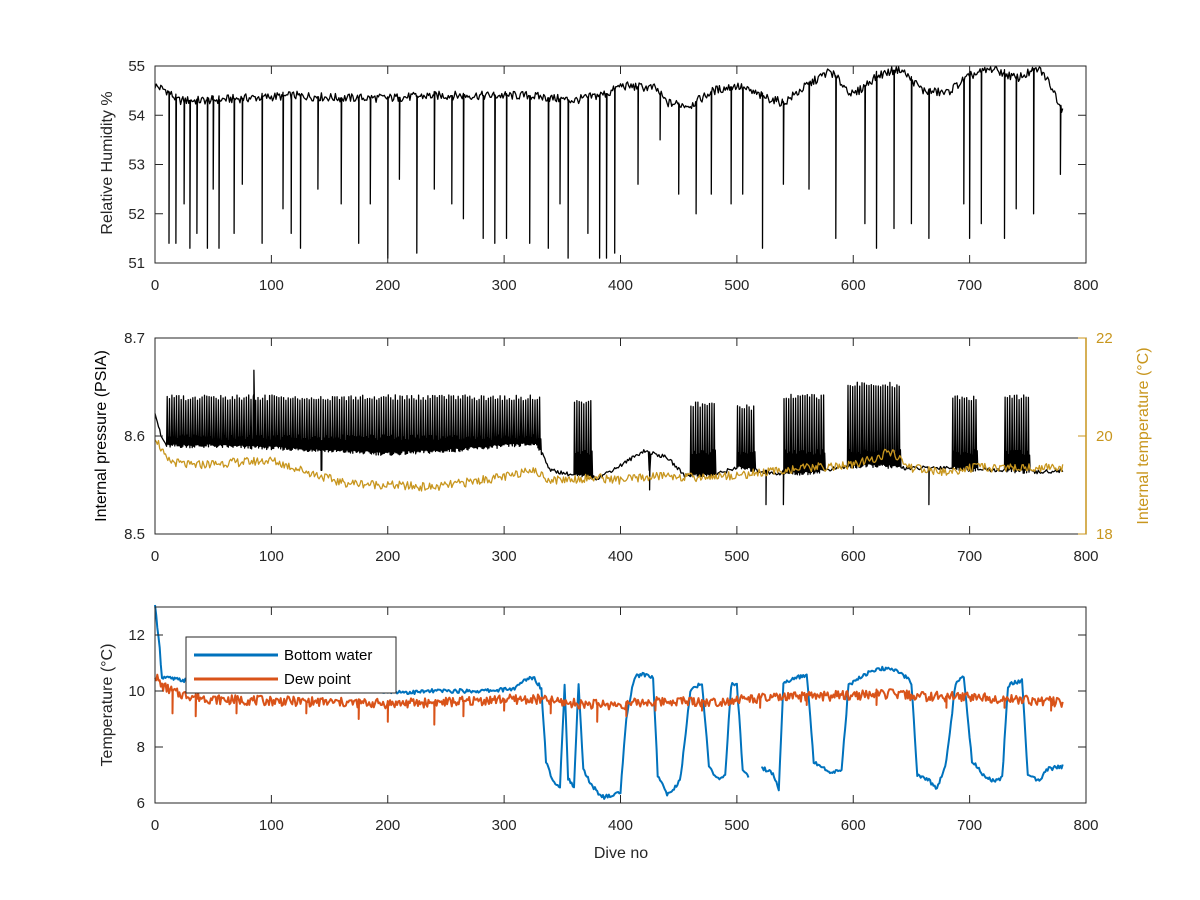 Image resolution: width=1200 pixels, height=900 pixels. I want to click on y-tick-label: 8.6, so click(134, 436).